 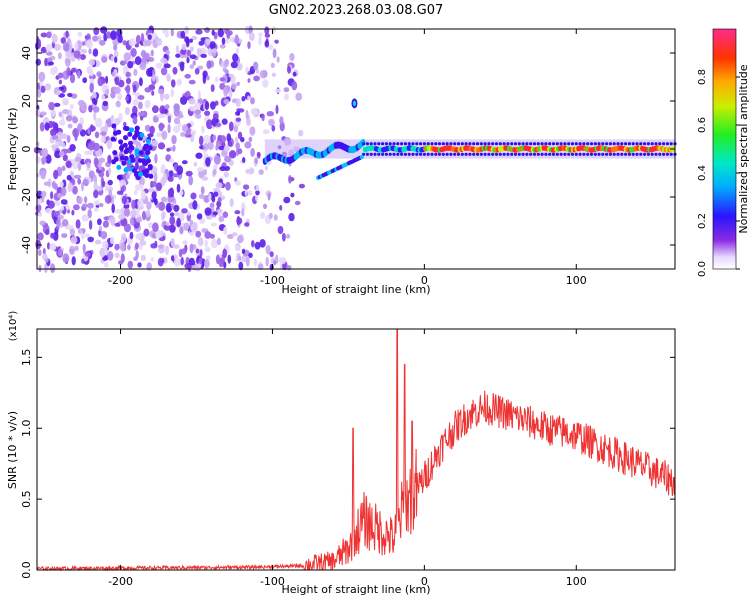 What do you see at coordinates (724, 149) in the screenshot?
I see `colorbar-gradient` at bounding box center [724, 149].